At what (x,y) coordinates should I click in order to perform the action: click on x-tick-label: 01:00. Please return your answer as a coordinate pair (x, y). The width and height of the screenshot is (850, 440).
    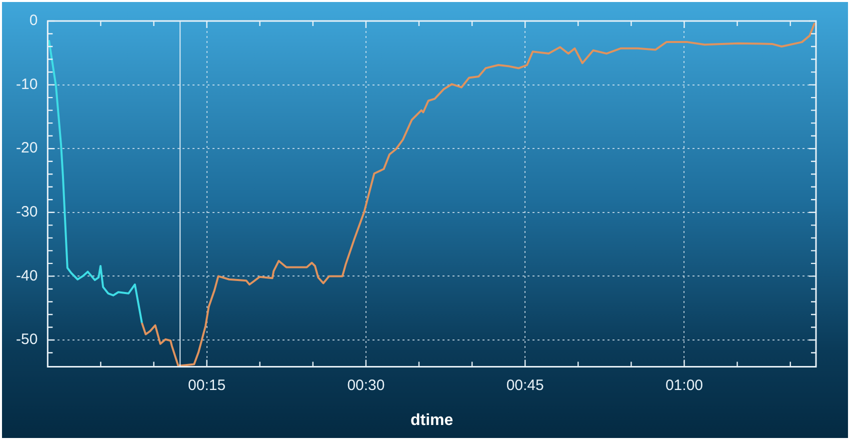
    Looking at the image, I should click on (684, 385).